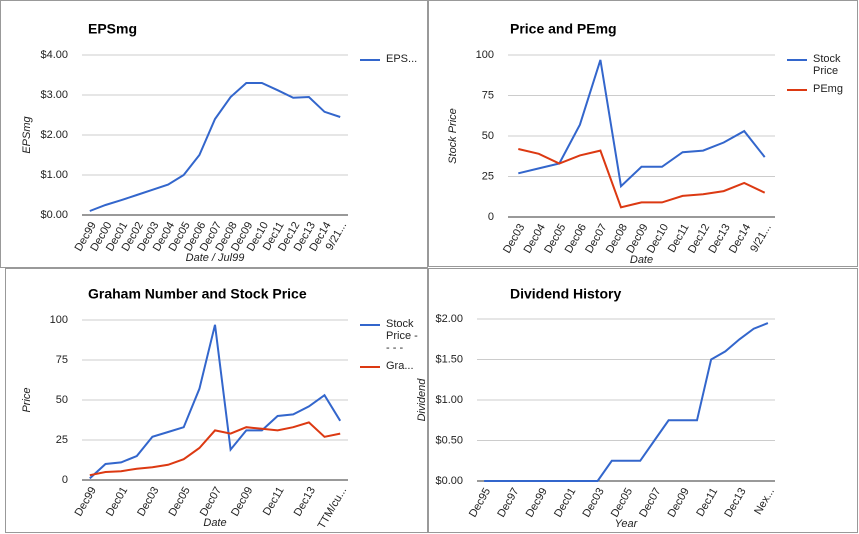  What do you see at coordinates (449, 359) in the screenshot?
I see `y-tick-label: $1.50` at bounding box center [449, 359].